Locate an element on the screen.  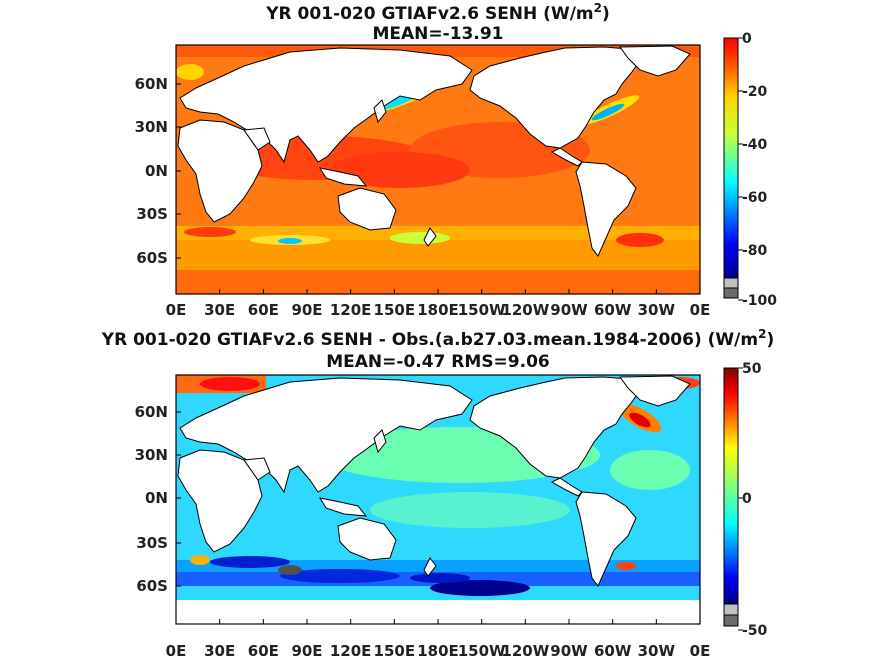
panel-2-subtitle: MEAN=-0.47 RMS=9.06 is located at coordinates (438, 362).